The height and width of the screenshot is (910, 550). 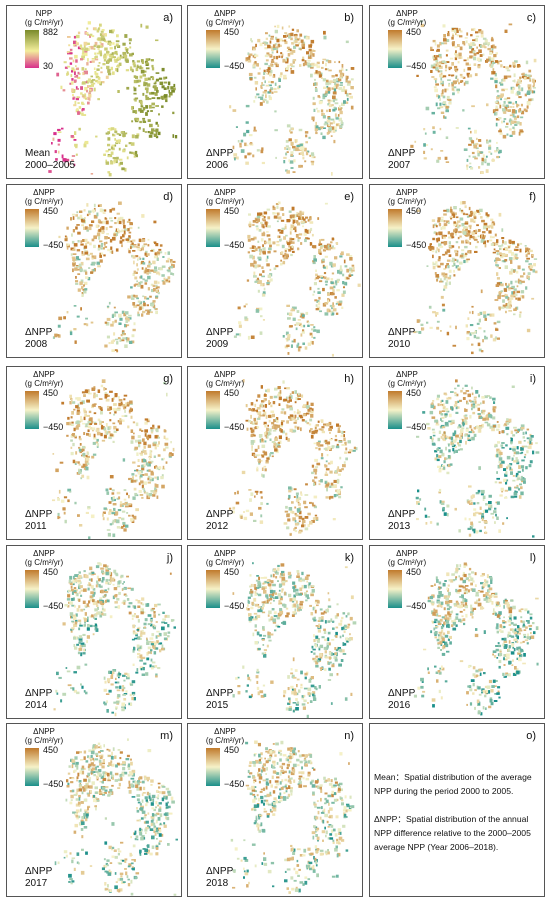 I want to click on panel-caption: ΔNPP 2016, so click(x=402, y=699).